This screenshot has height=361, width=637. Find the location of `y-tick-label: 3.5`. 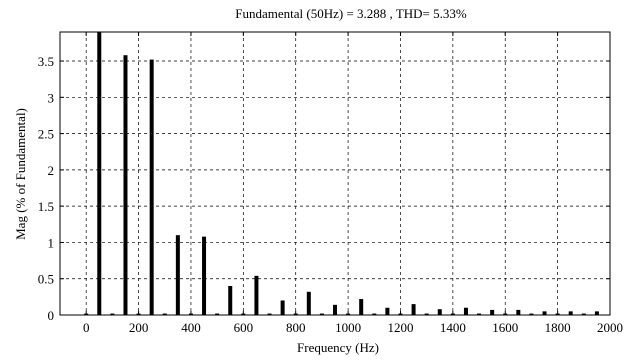

y-tick-label: 3.5 is located at coordinates (46, 61).